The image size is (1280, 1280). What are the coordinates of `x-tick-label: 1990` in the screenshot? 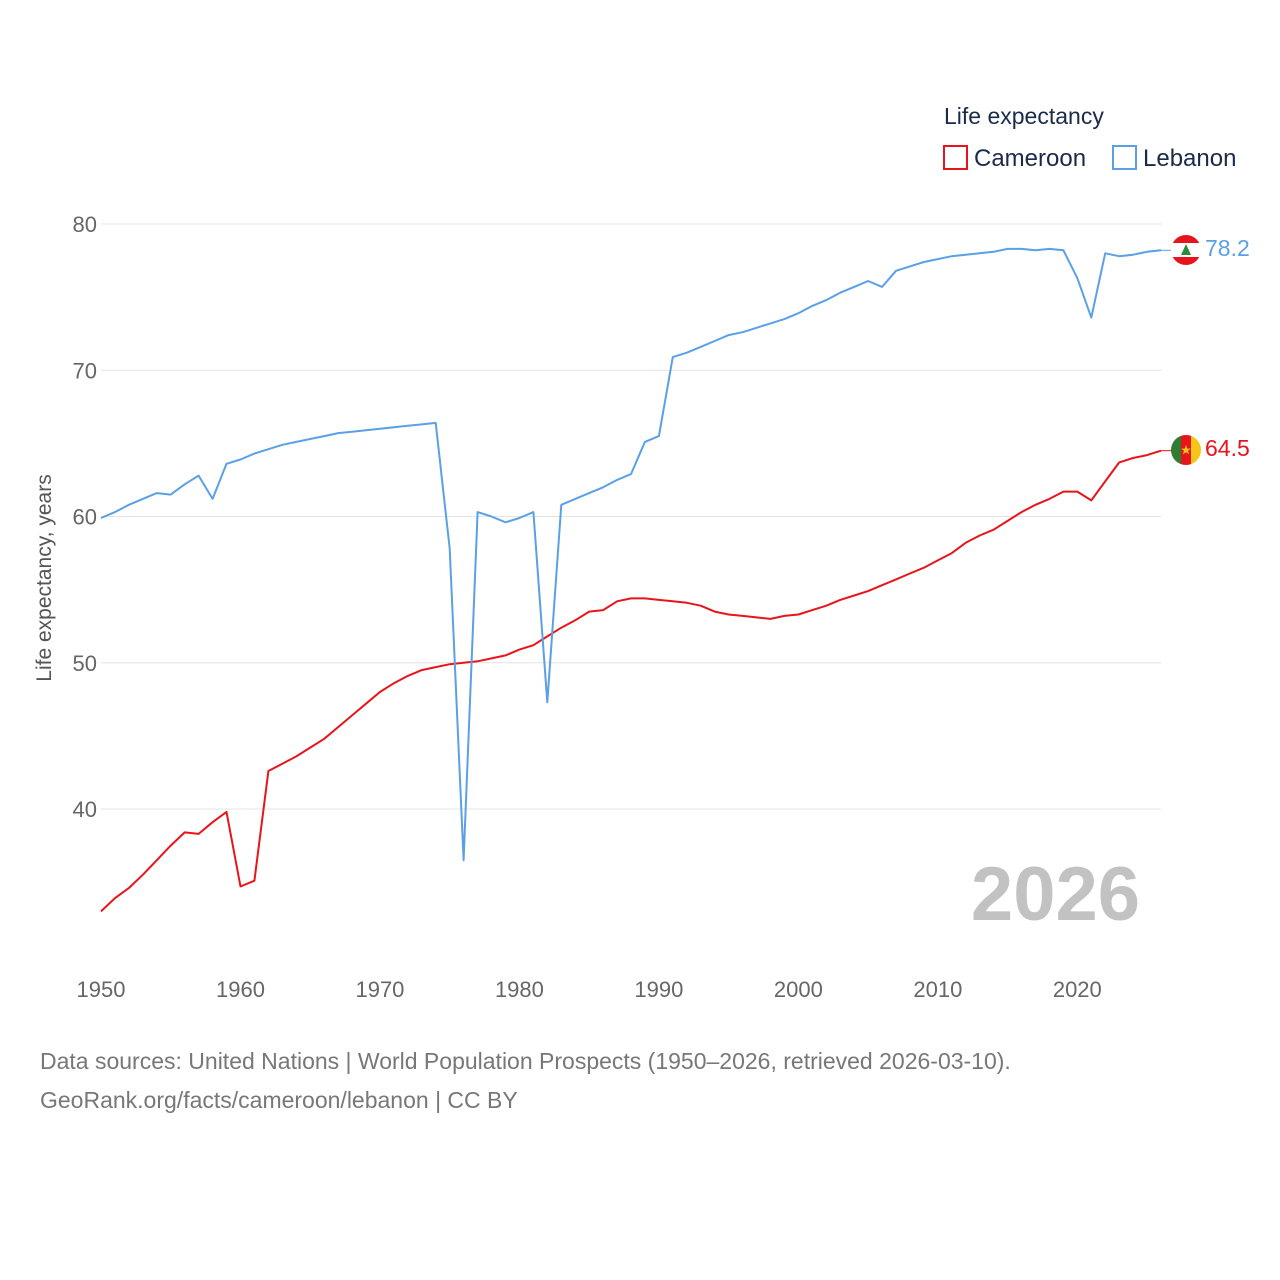 It's located at (658, 989).